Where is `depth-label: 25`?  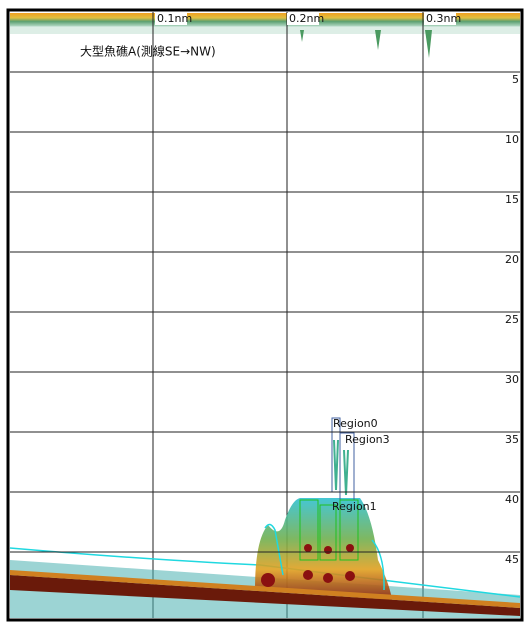
depth-label: 25 is located at coordinates (512, 319).